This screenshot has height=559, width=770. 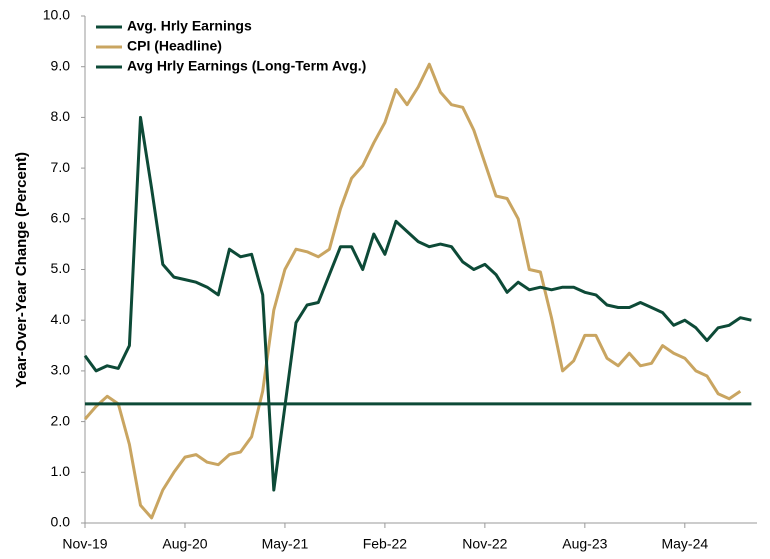 I want to click on y-tick-label: 1.0, so click(x=61, y=471).